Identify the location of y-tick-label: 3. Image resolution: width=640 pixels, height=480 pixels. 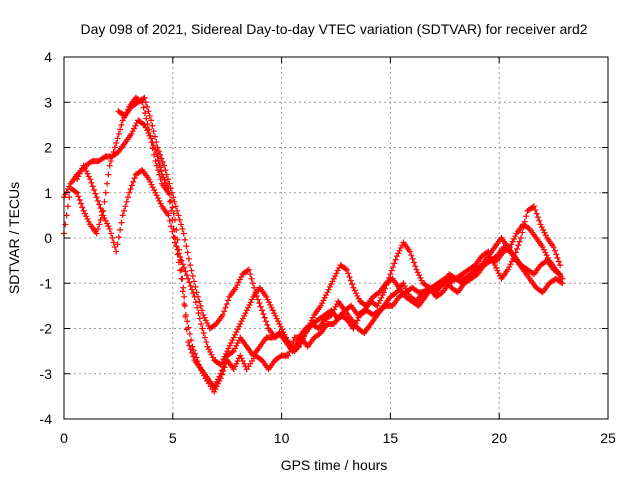
(48, 102).